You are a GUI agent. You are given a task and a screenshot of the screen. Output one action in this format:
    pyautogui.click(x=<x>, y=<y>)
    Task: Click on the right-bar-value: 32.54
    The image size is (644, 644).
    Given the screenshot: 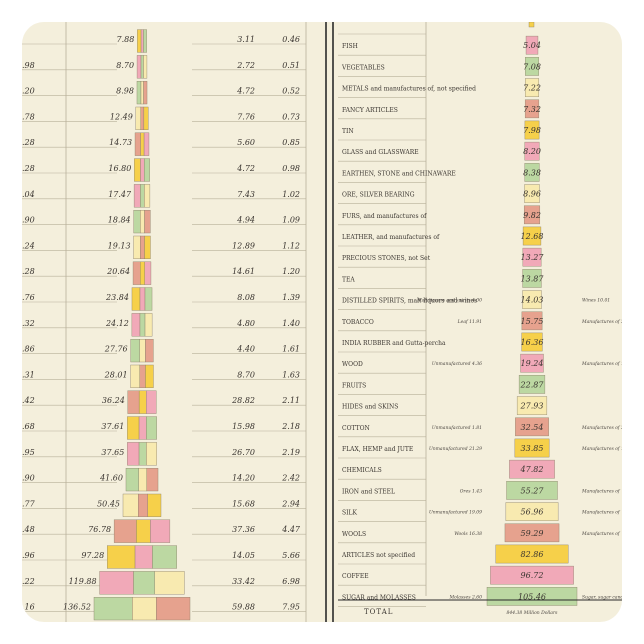 What is the action you would take?
    pyautogui.click(x=532, y=427)
    